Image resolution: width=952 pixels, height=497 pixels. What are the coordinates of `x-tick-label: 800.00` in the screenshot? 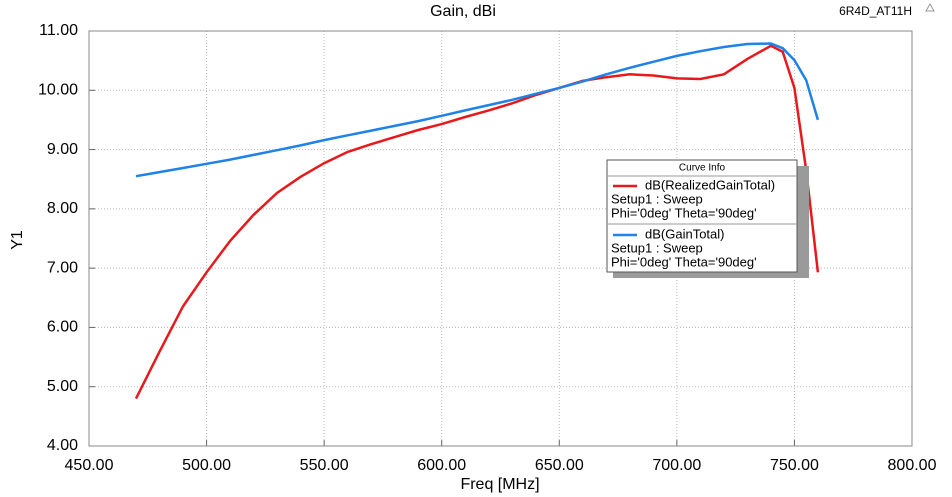 It's located at (912, 465).